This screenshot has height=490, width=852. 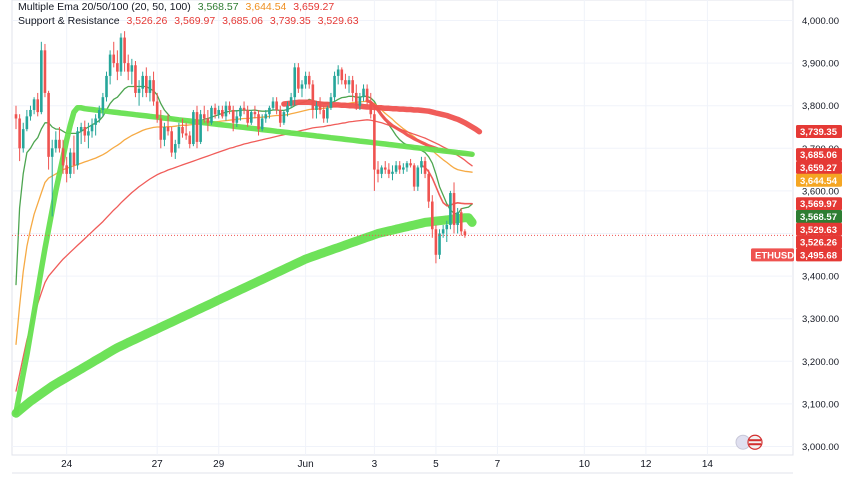 I want to click on price-label-text: 3,526.26, so click(x=818, y=243).